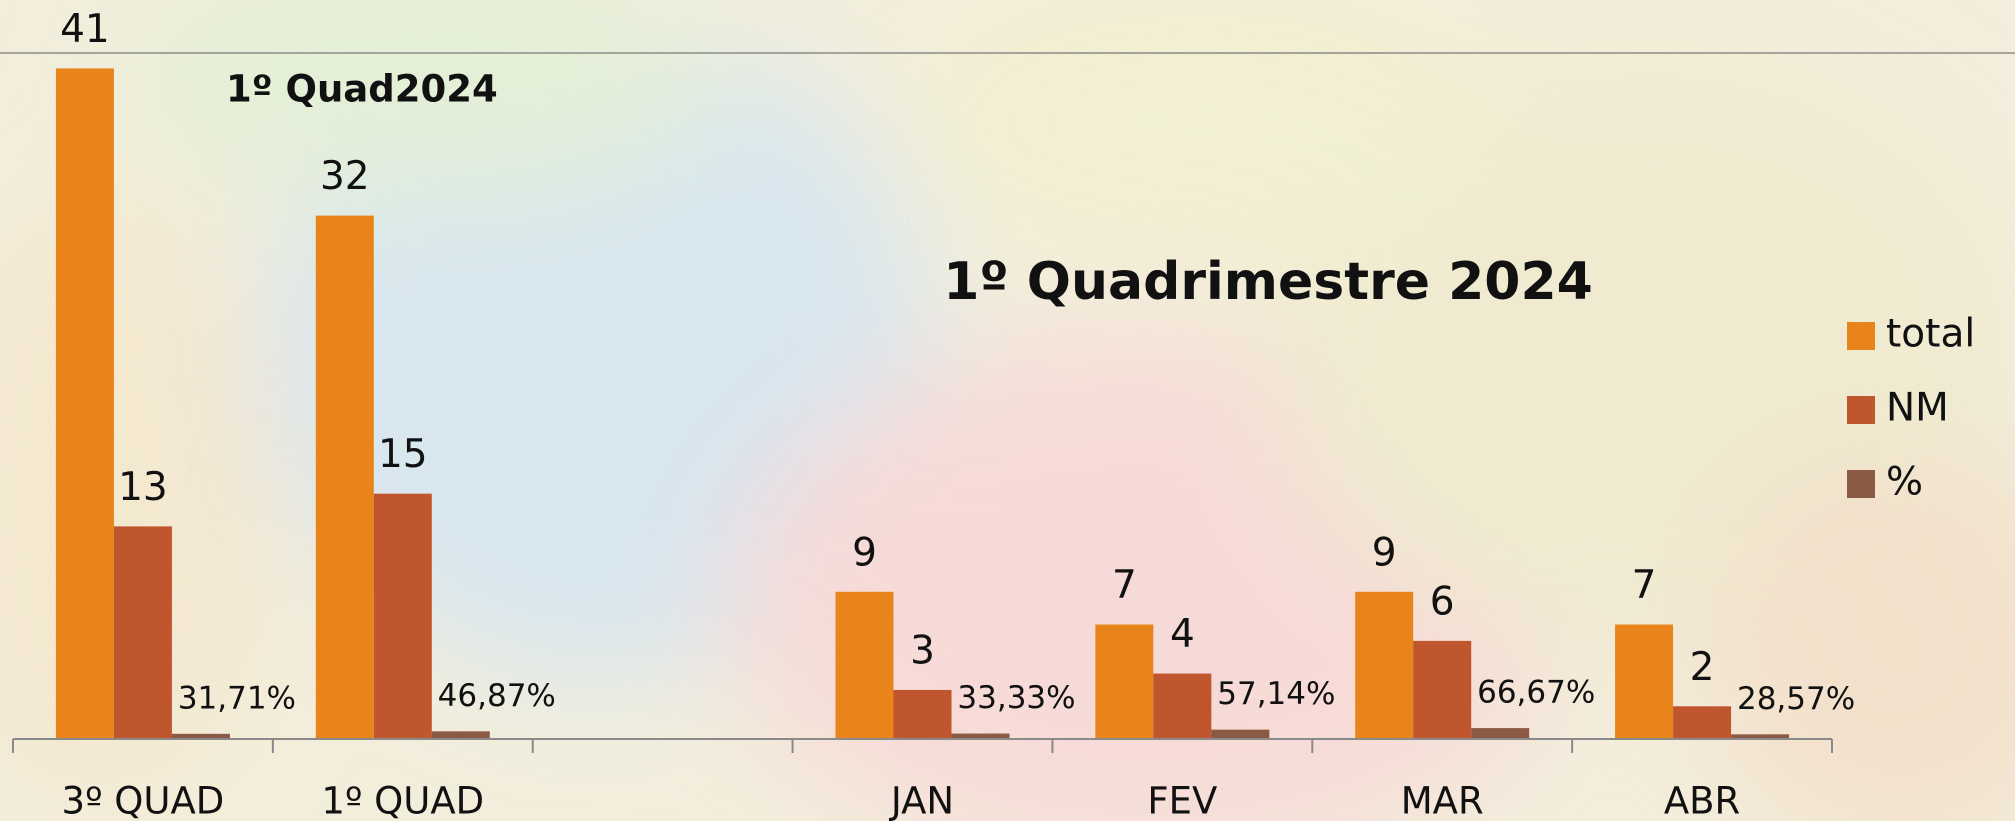 The width and height of the screenshot is (2015, 821). What do you see at coordinates (1268, 282) in the screenshot?
I see `chart-title: 1º Quadrimestre 2024` at bounding box center [1268, 282].